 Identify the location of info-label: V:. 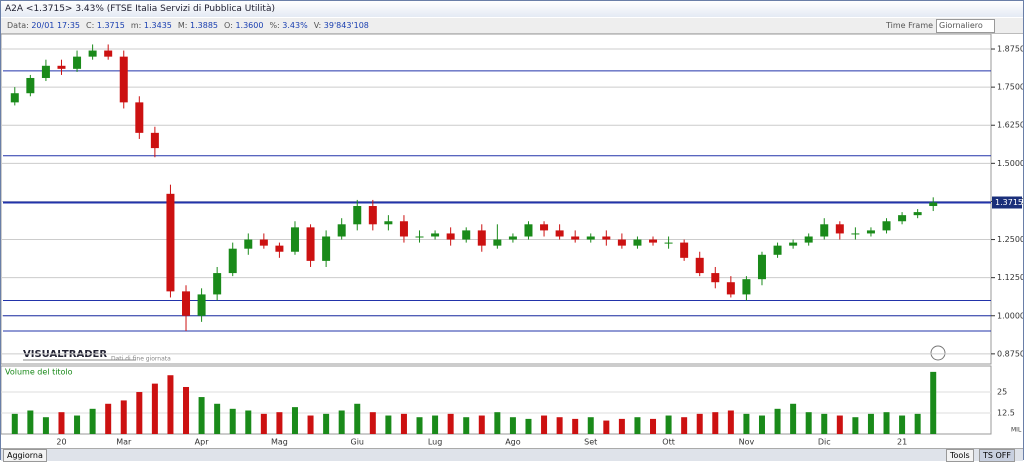
(317, 25).